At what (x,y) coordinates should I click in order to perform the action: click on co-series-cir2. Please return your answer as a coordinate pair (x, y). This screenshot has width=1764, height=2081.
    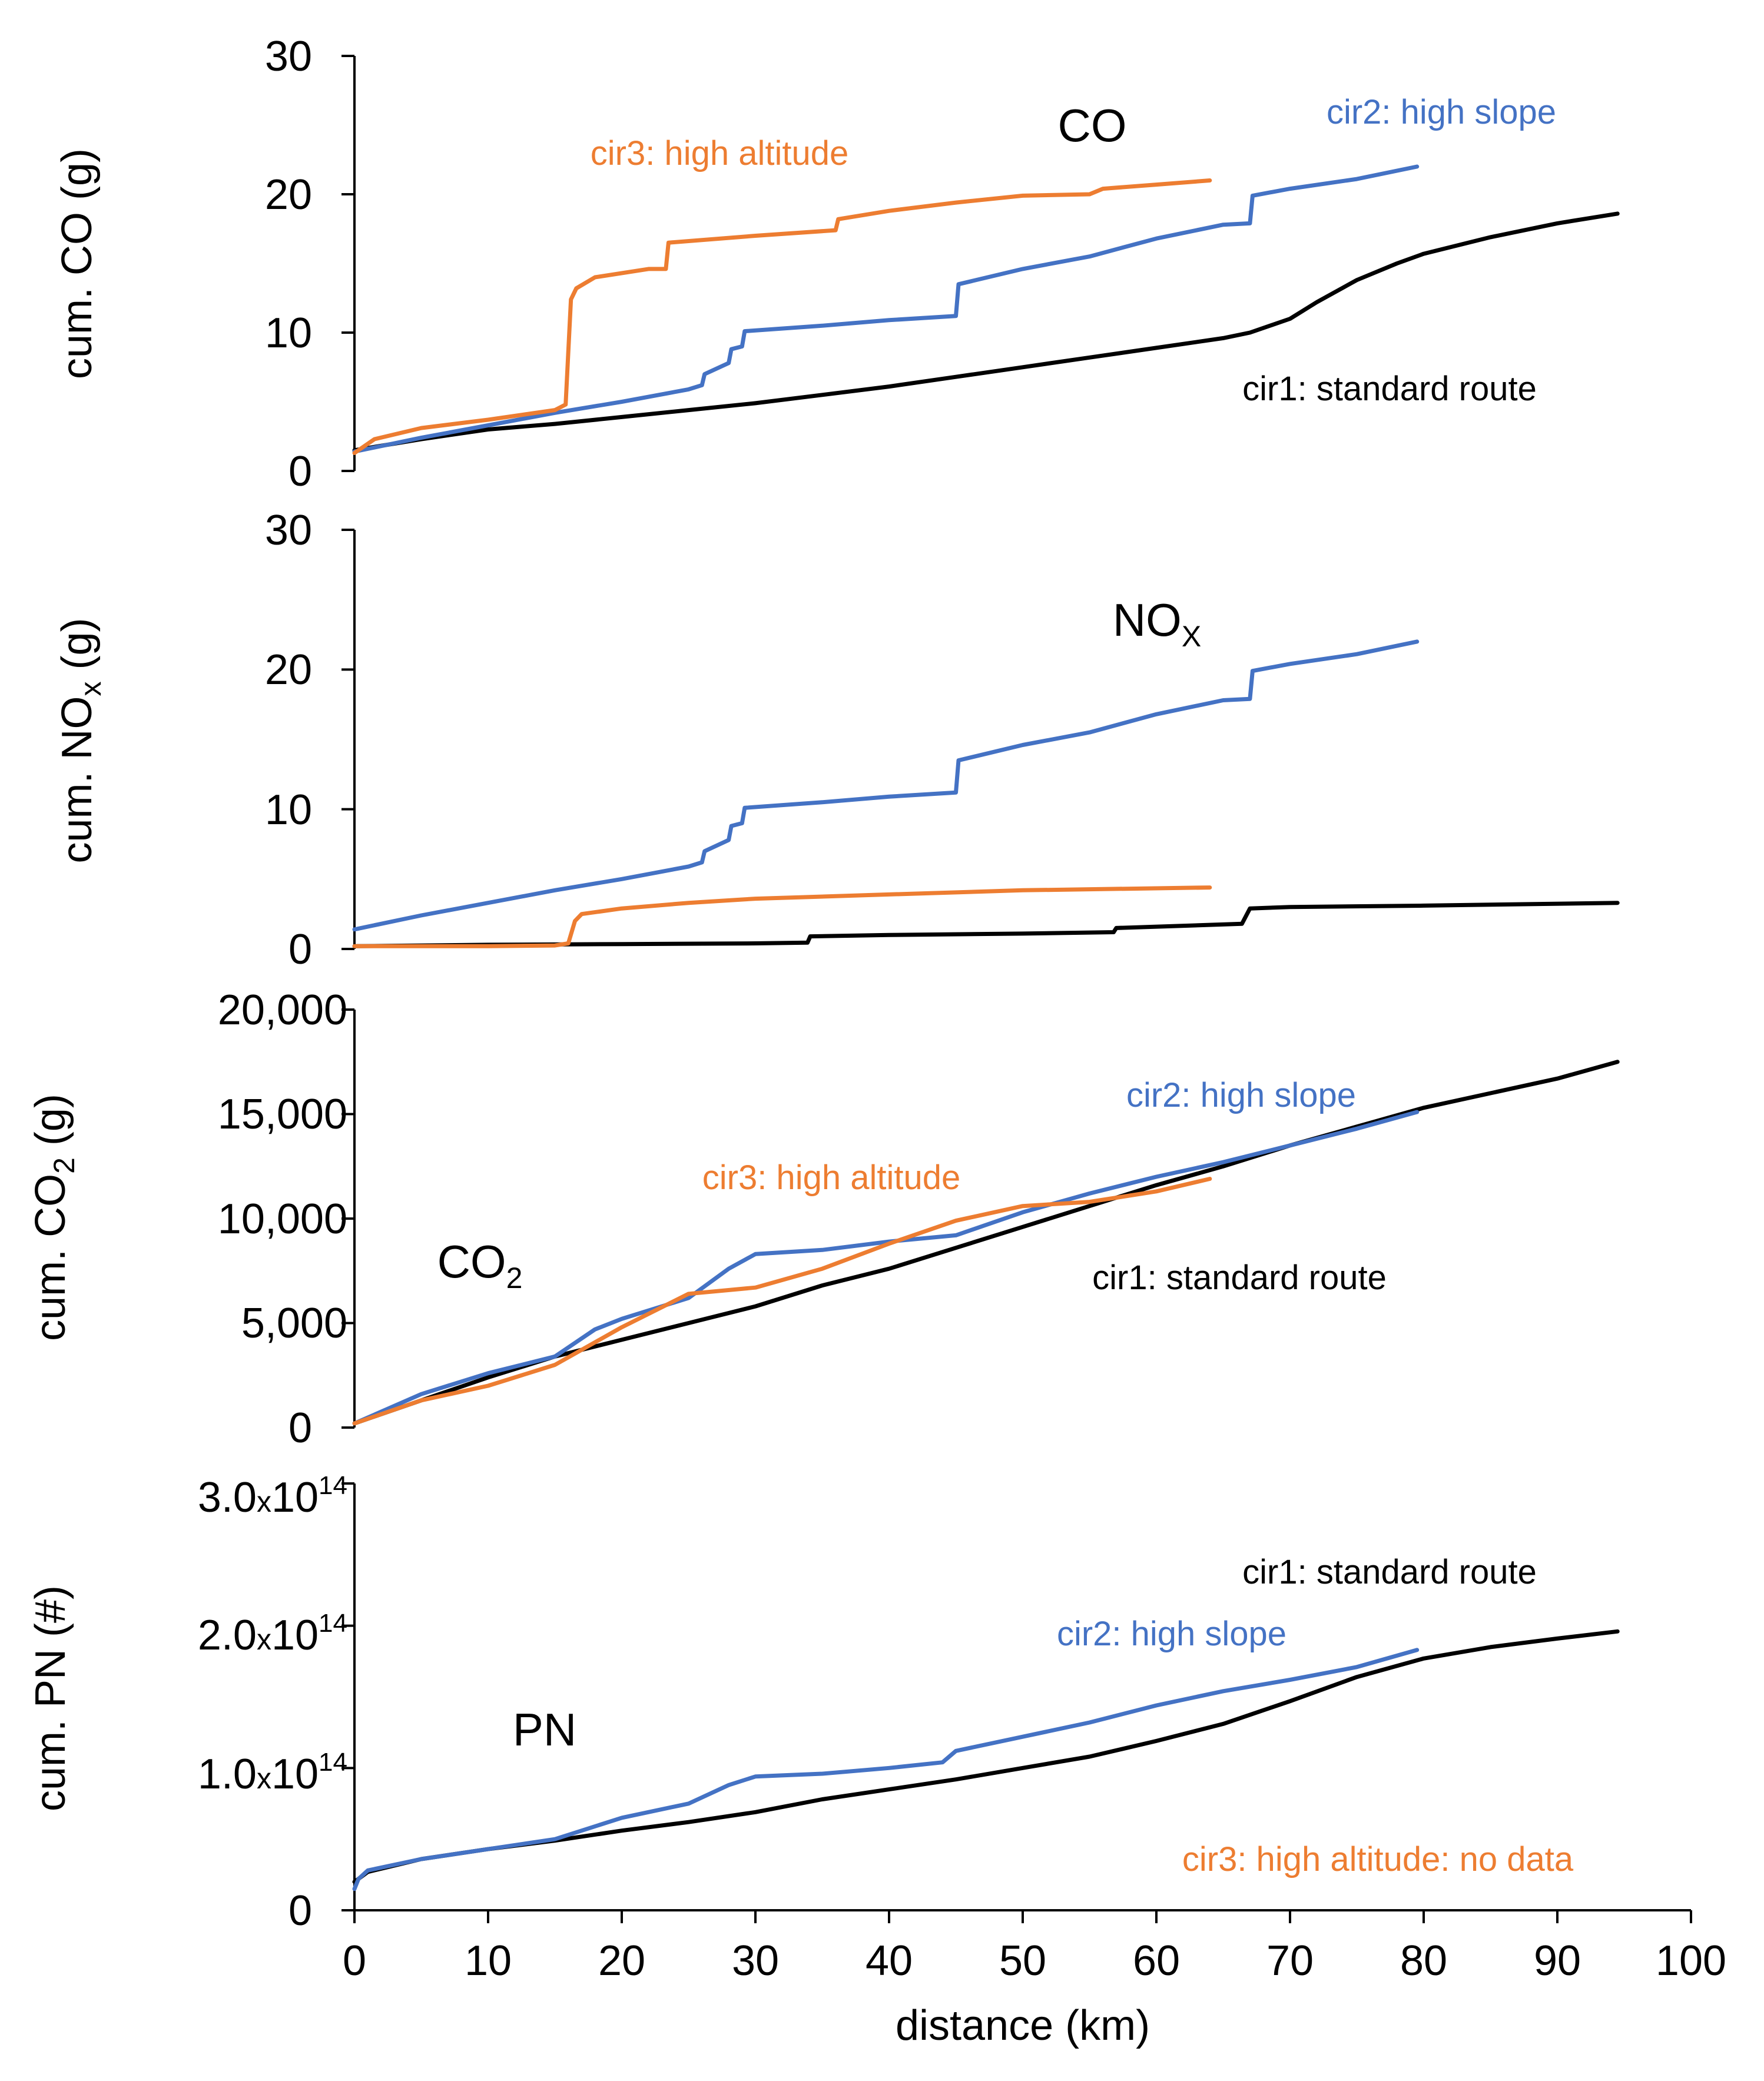
    Looking at the image, I should click on (886, 309).